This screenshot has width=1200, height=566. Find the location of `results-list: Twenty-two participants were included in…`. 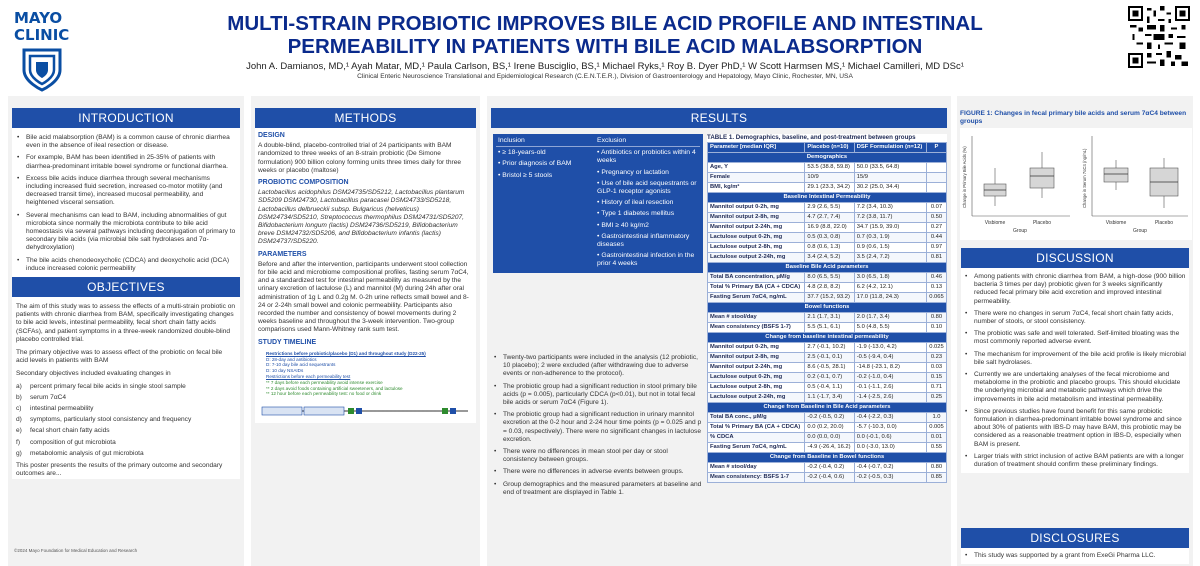

results-list: Twenty-two participants were included in… is located at coordinates (598, 427).